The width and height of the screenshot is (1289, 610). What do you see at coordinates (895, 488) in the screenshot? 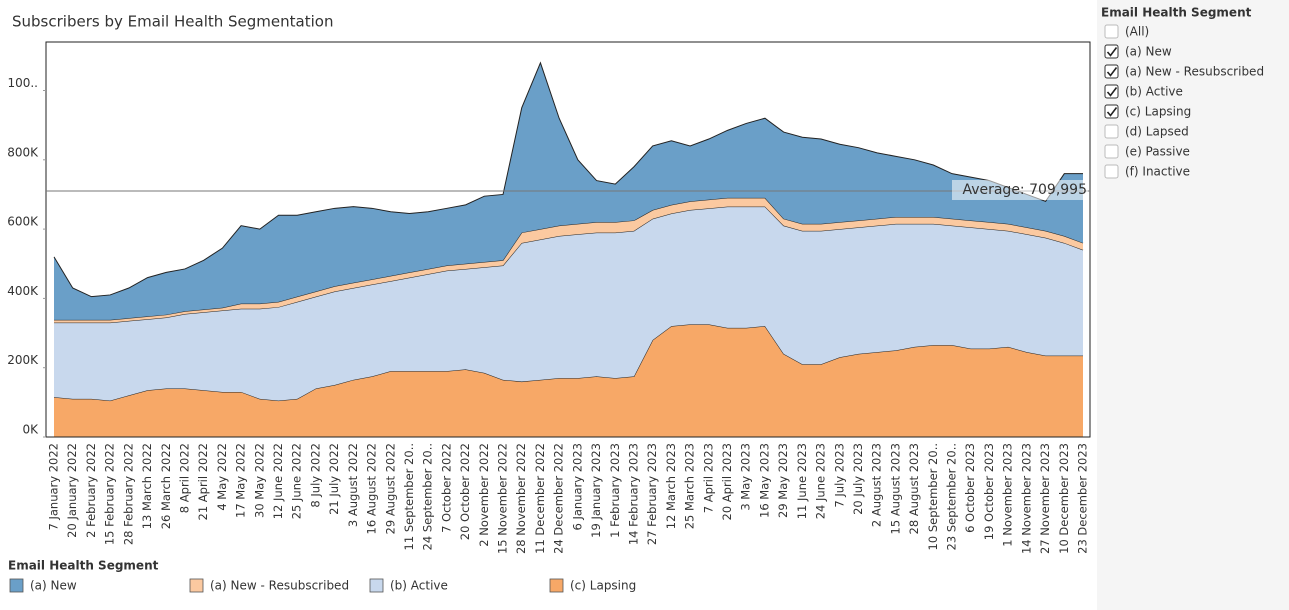
I see `x-tick-label: 15 August 2023` at bounding box center [895, 488].